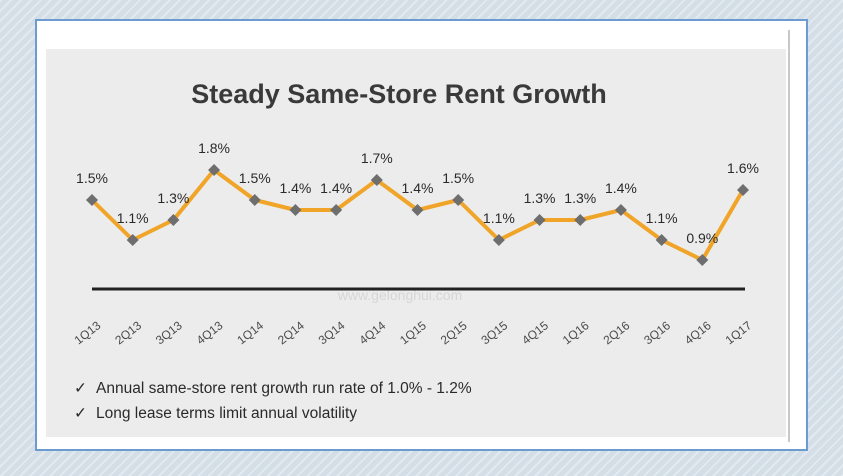 The image size is (843, 476). What do you see at coordinates (214, 148) in the screenshot?
I see `data-label: 1.8%` at bounding box center [214, 148].